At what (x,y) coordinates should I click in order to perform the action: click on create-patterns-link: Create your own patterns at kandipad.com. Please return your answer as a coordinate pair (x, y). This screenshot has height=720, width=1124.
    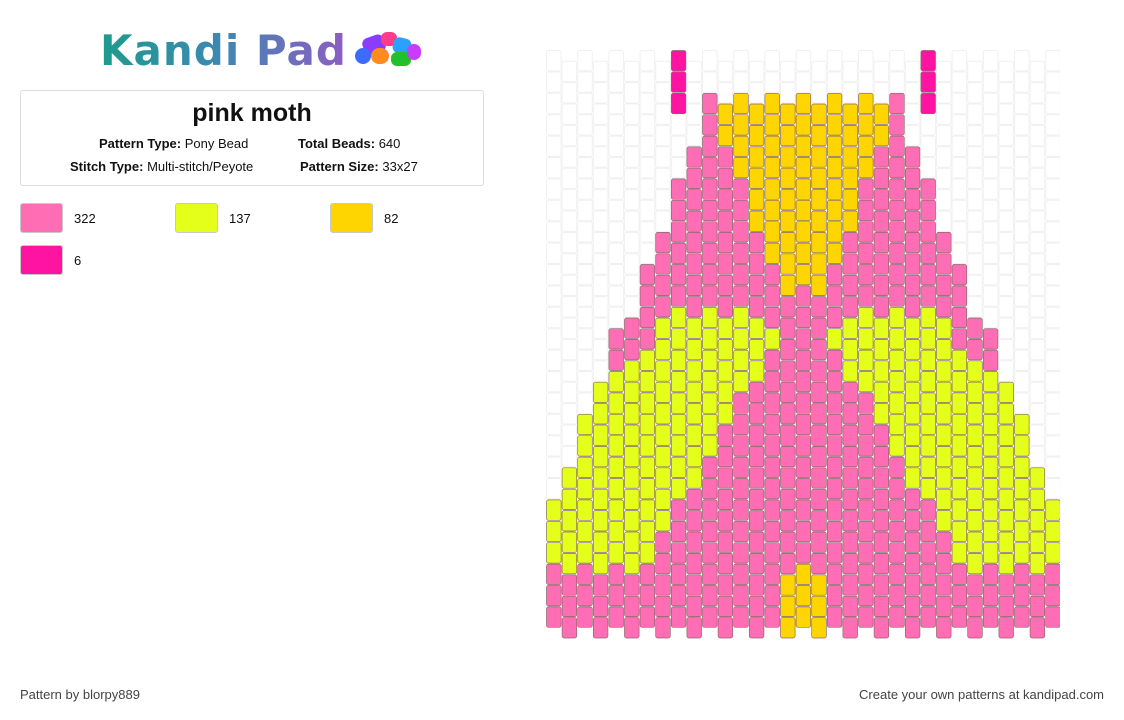
    Looking at the image, I should click on (981, 694).